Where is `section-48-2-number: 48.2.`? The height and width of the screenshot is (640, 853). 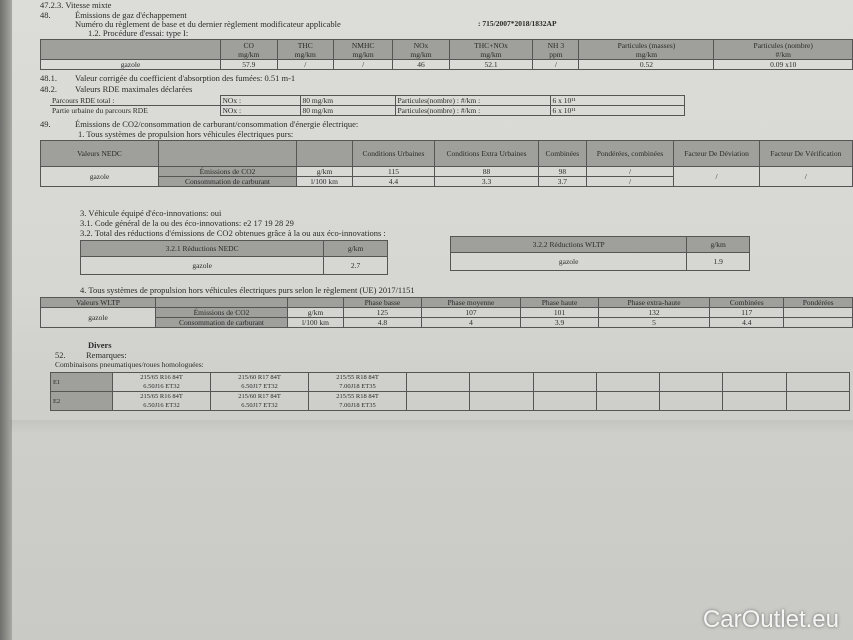
section-48-2-number: 48.2. is located at coordinates (48, 89).